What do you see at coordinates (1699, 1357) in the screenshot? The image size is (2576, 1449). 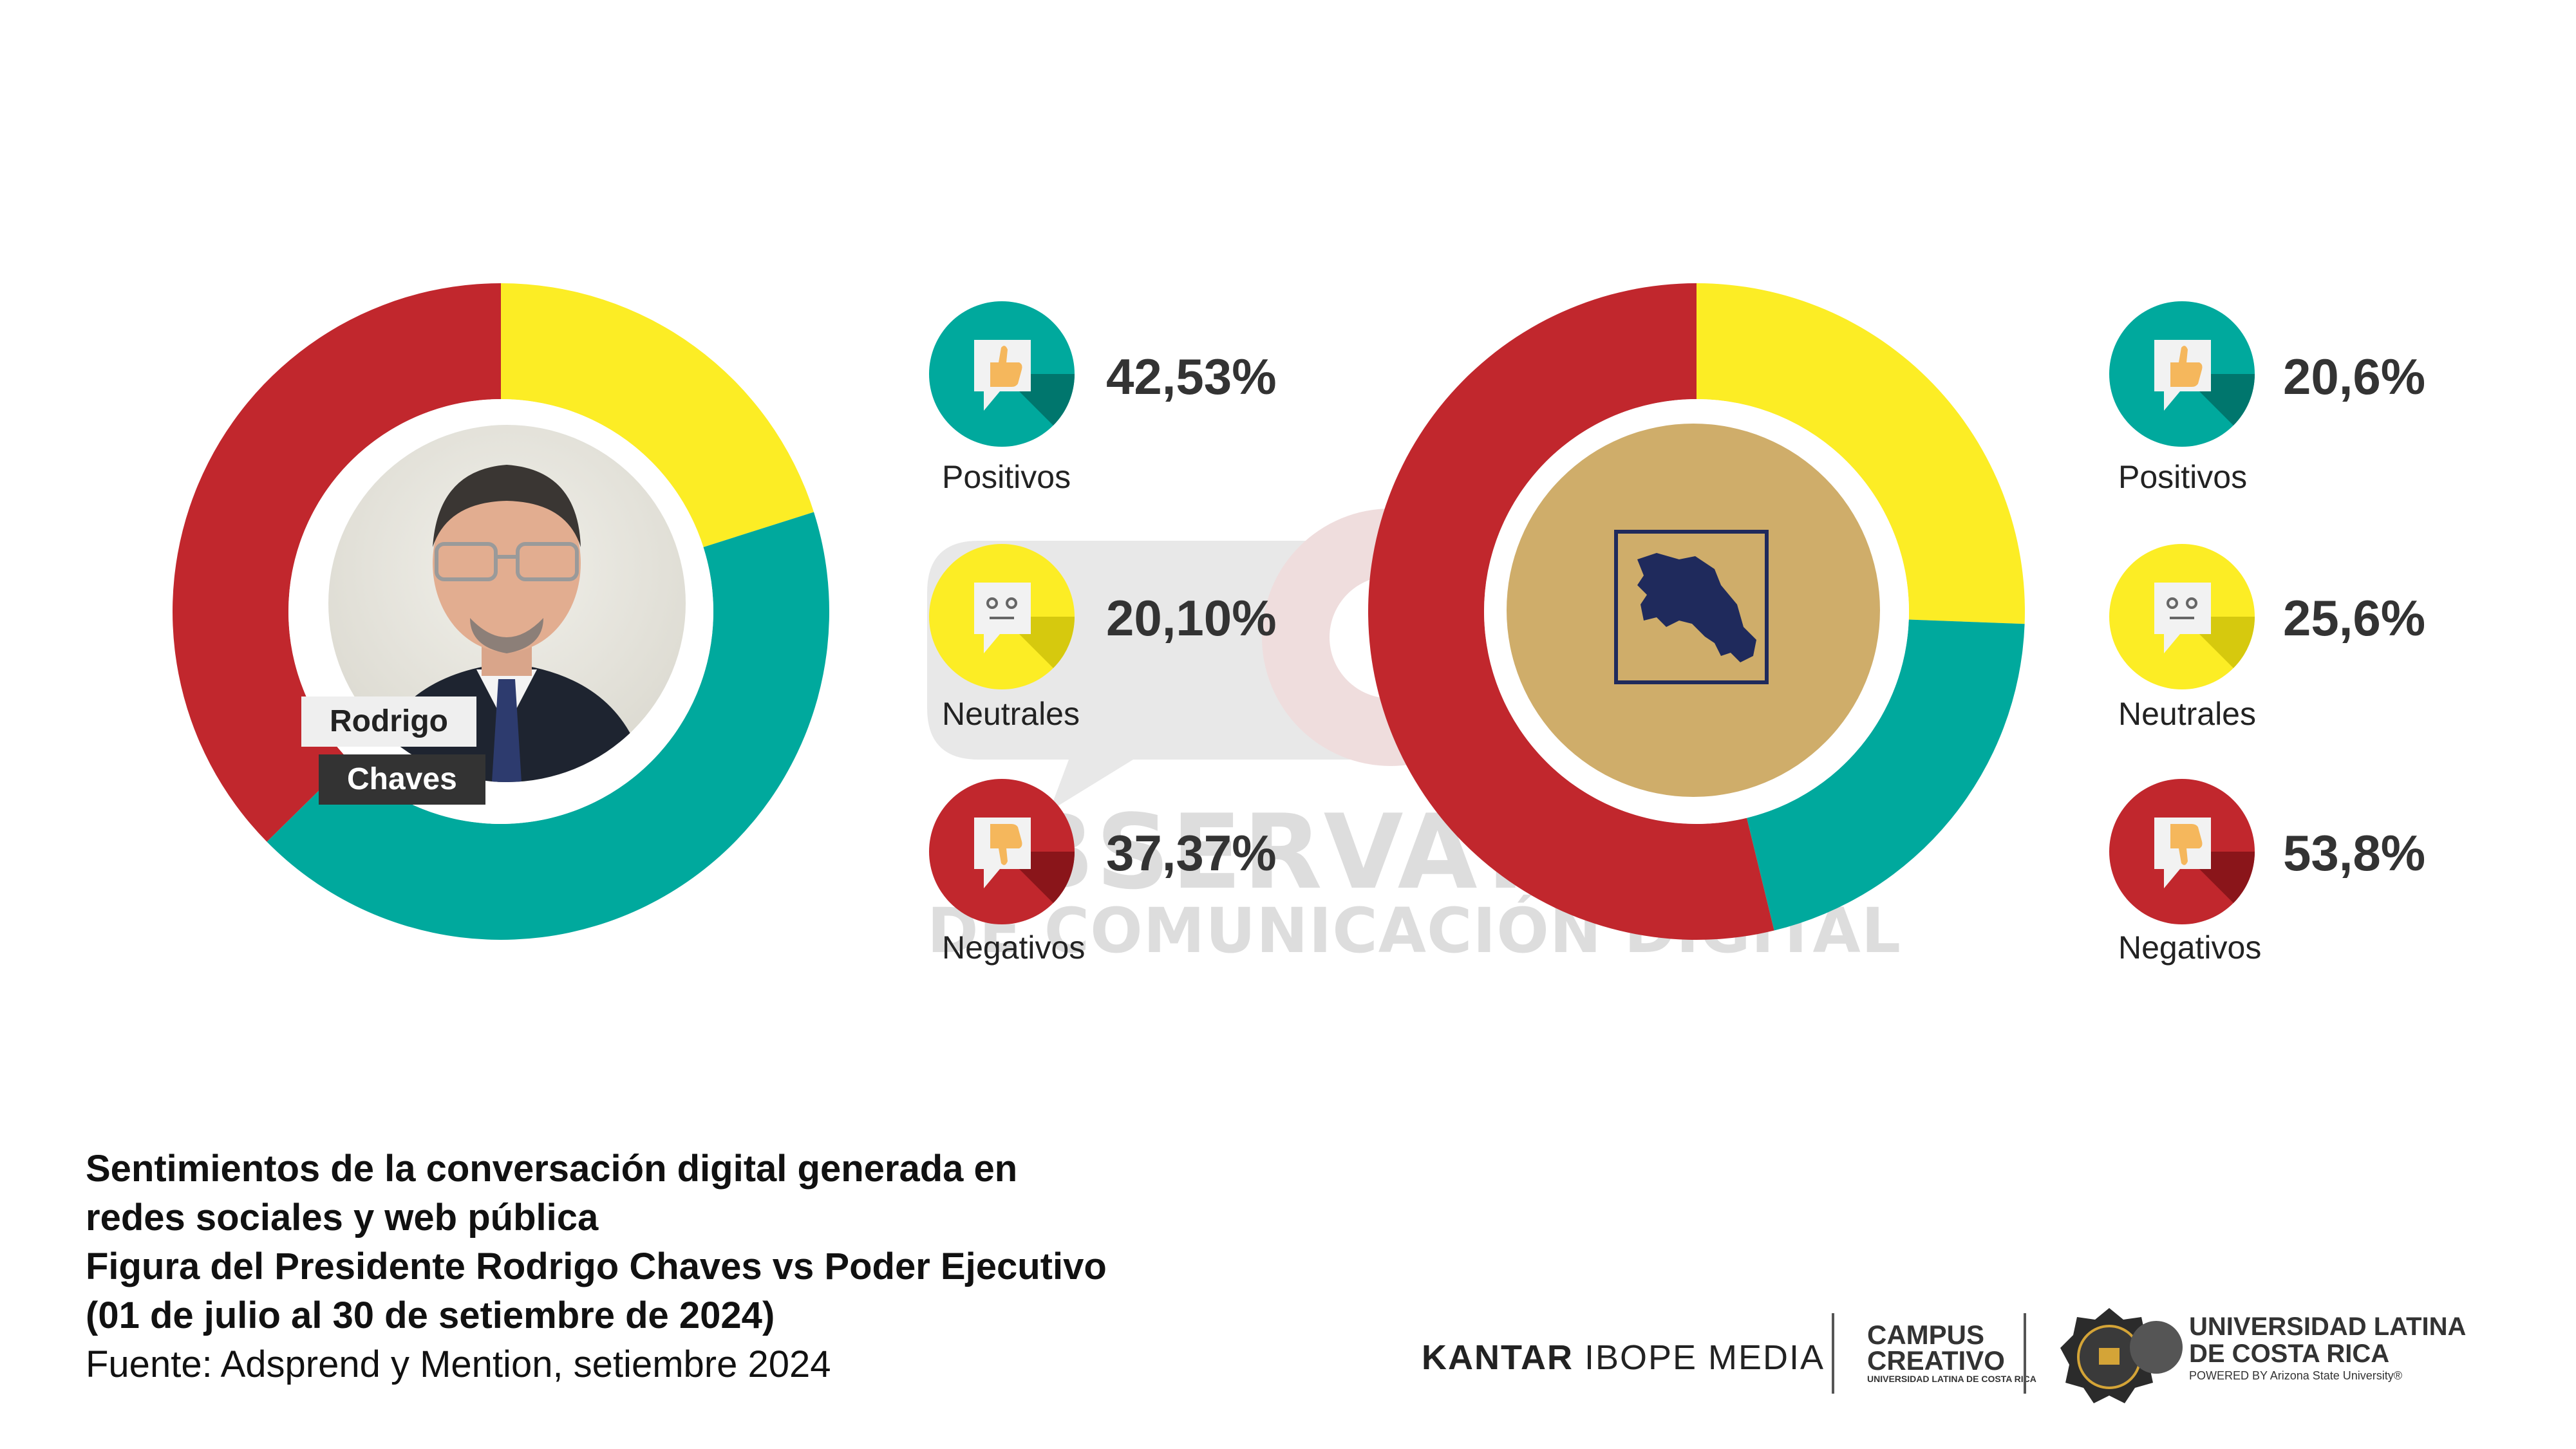 I see `kantar-logo-rest: IBOPE MEDIA` at bounding box center [1699, 1357].